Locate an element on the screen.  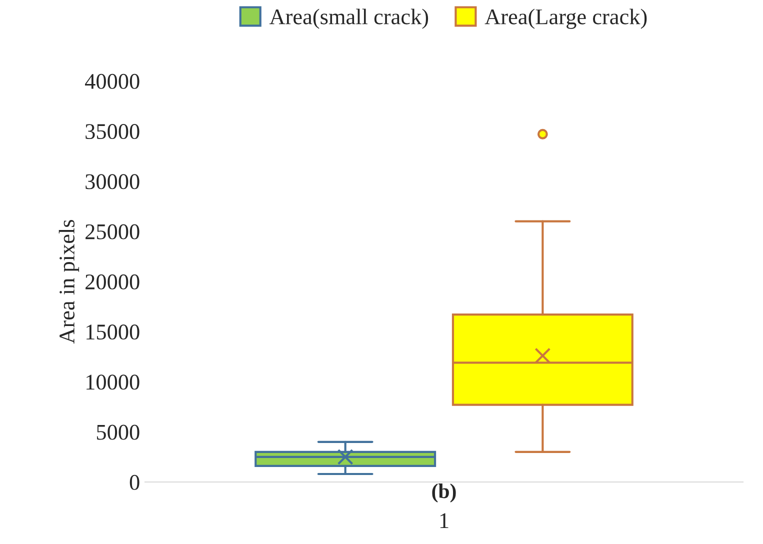
y-axis-title: Area in pixels is located at coordinates (69, 282).